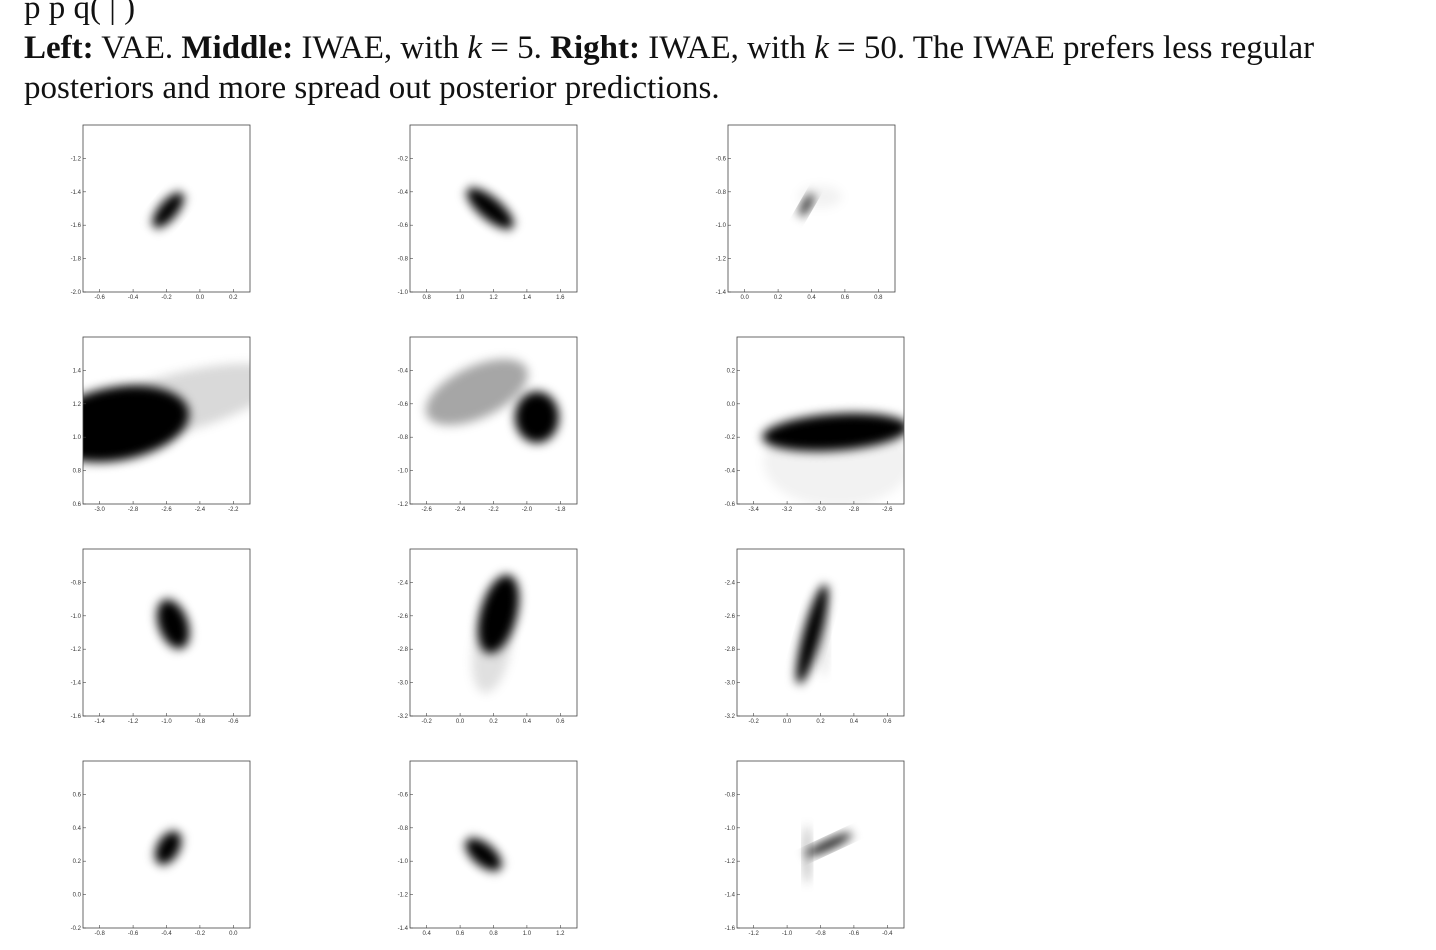 This screenshot has width=1436, height=950. Describe the element at coordinates (77, 505) in the screenshot. I see `y-tick-label: 0.6` at that location.